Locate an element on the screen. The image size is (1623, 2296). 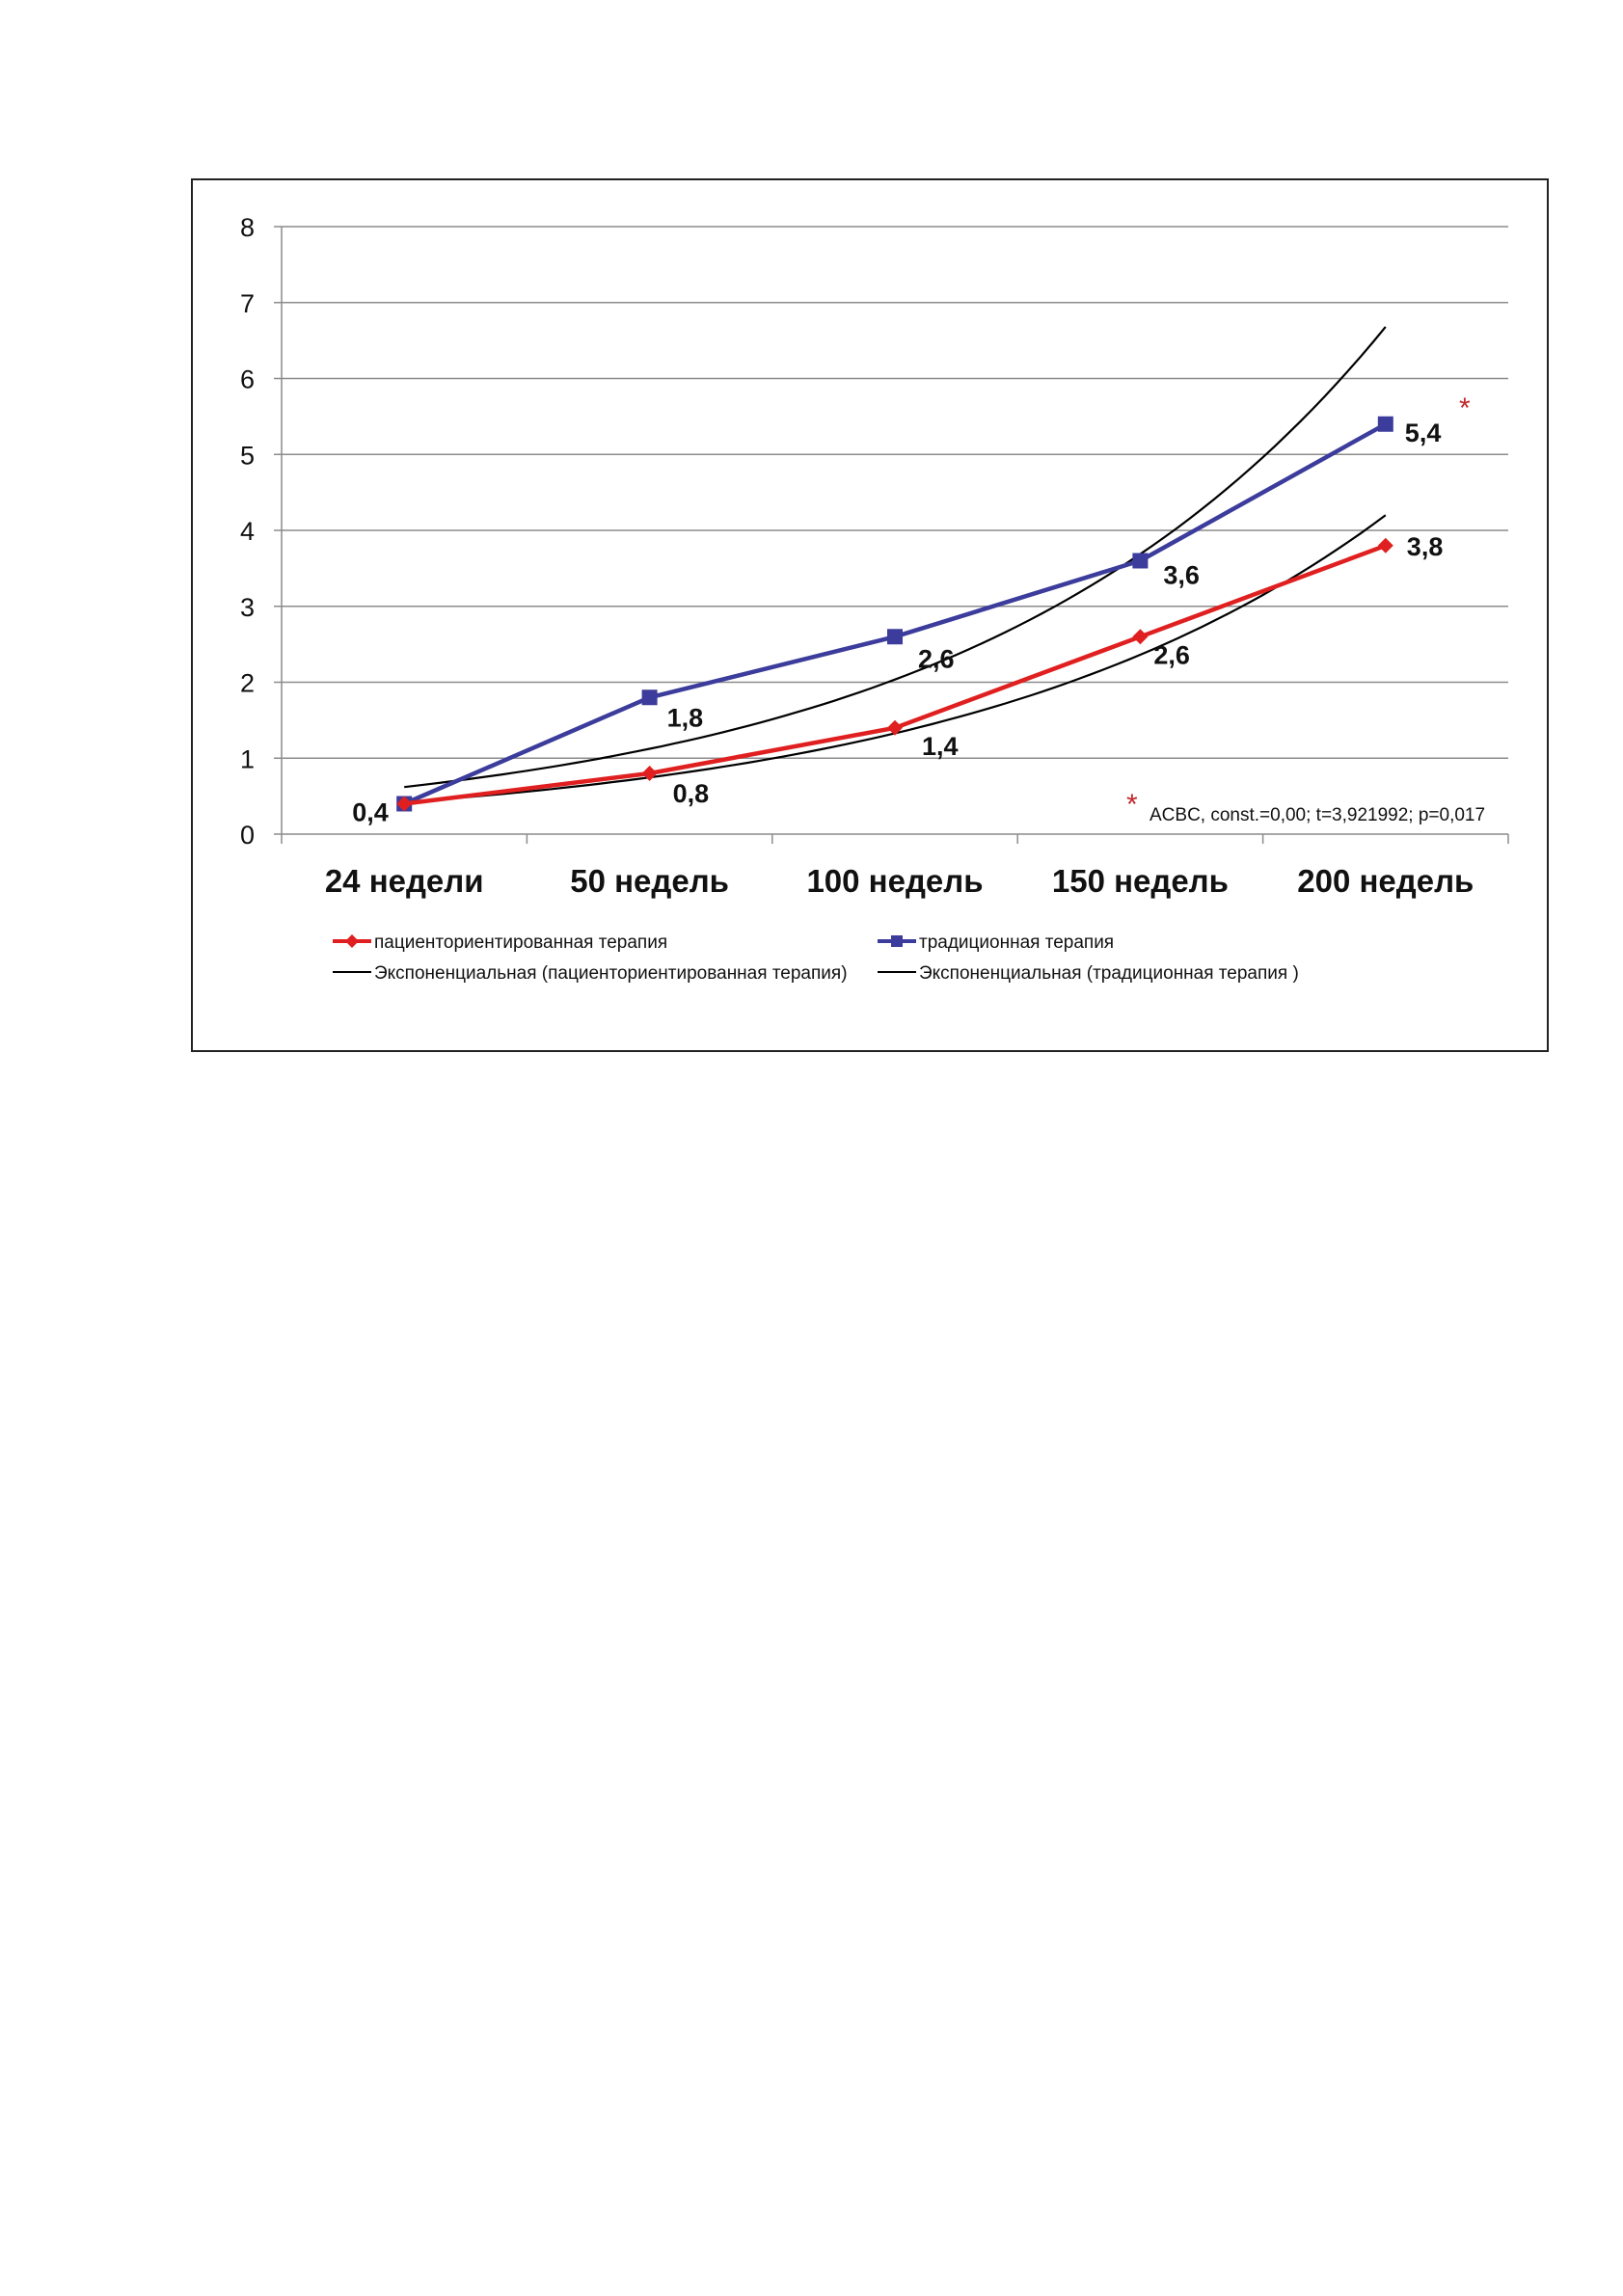
trendline-patient-oriented is located at coordinates (895, 658).